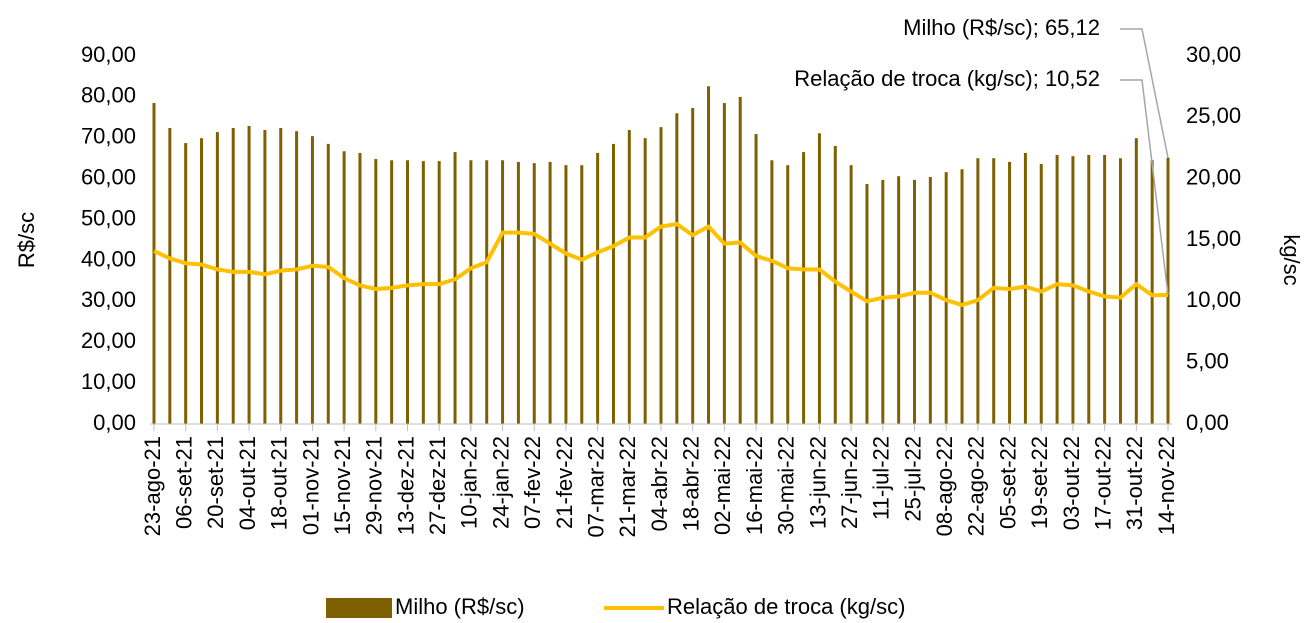  I want to click on x-tick-label: 10-jan-22, so click(469, 482).